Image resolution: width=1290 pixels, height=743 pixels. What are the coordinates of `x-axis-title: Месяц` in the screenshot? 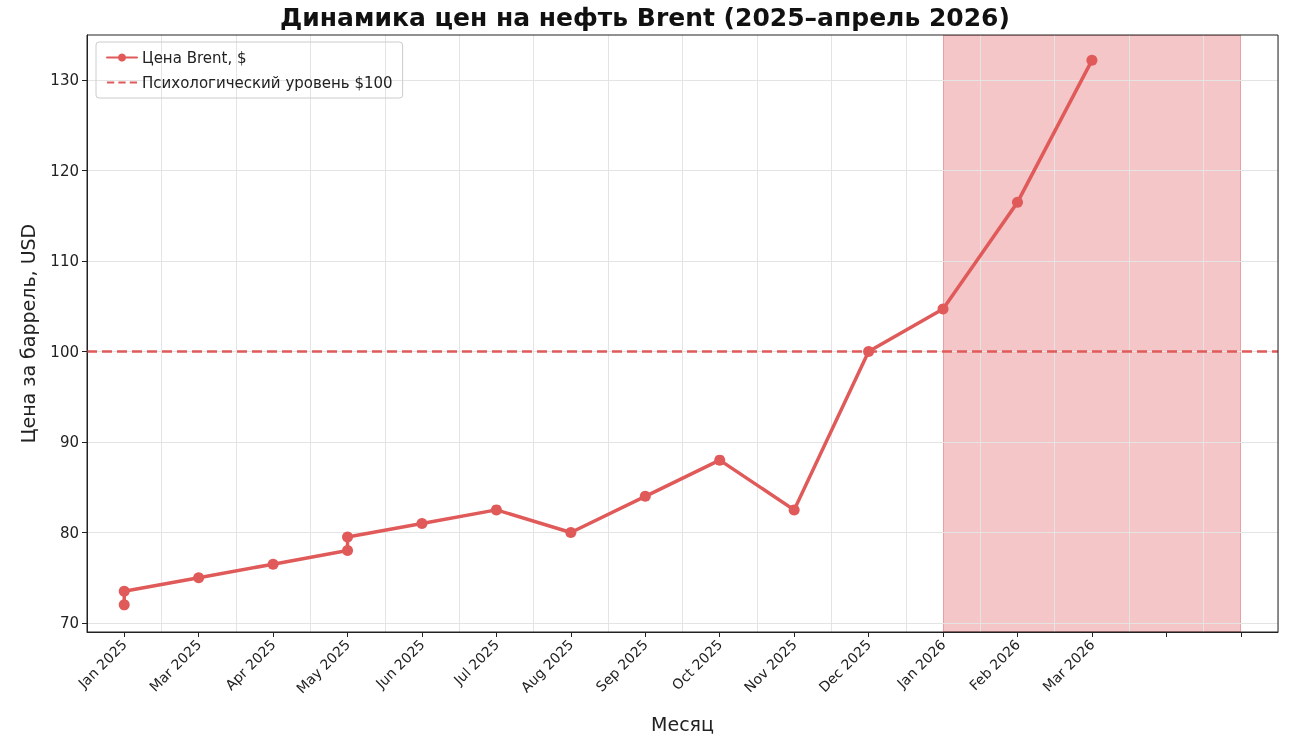 It's located at (683, 723).